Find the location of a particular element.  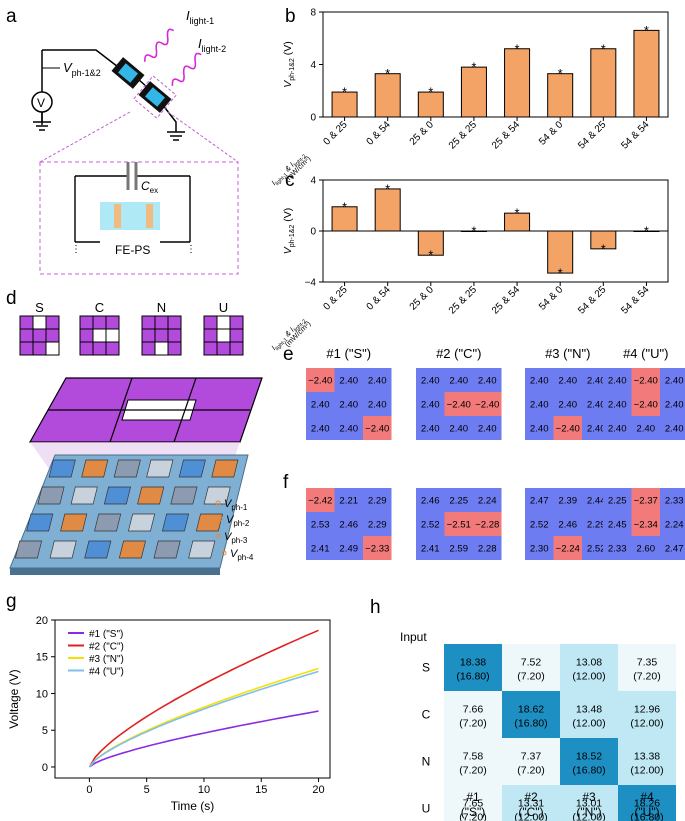

heatmap-expected: (7.20) is located at coordinates (530, 771).